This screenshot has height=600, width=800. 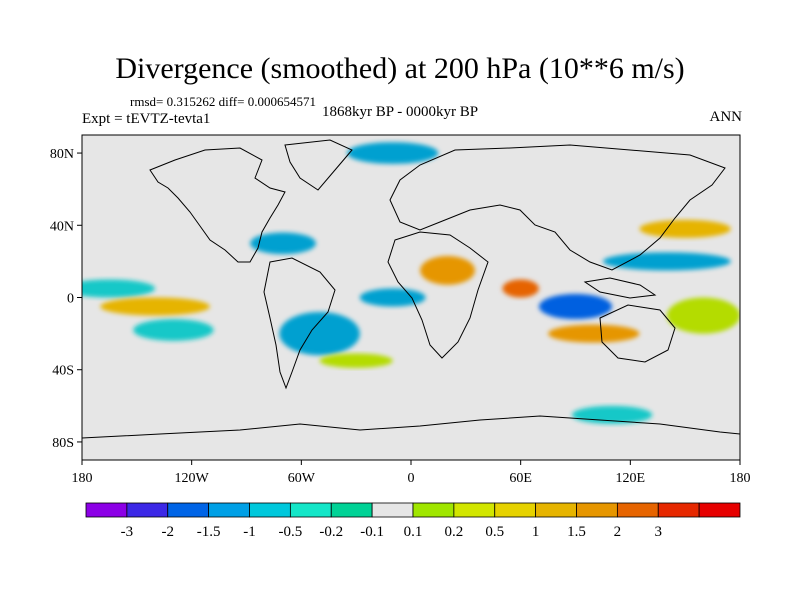 What do you see at coordinates (685, 228) in the screenshot?
I see `pos-band-north-pacific` at bounding box center [685, 228].